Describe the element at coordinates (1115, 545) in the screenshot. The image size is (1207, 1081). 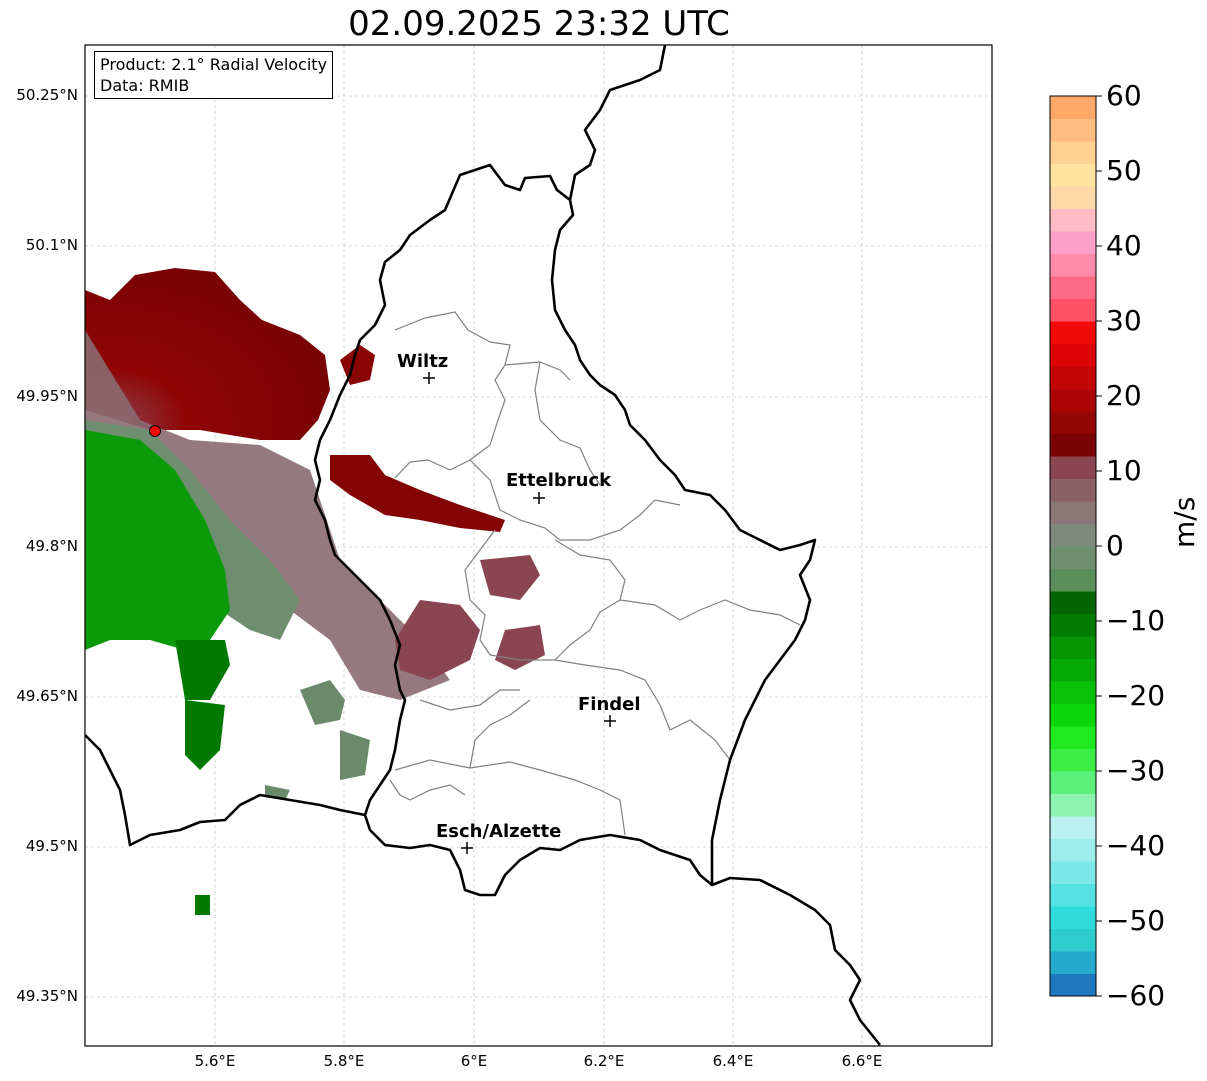
I see `colorbar-tick: 0` at that location.